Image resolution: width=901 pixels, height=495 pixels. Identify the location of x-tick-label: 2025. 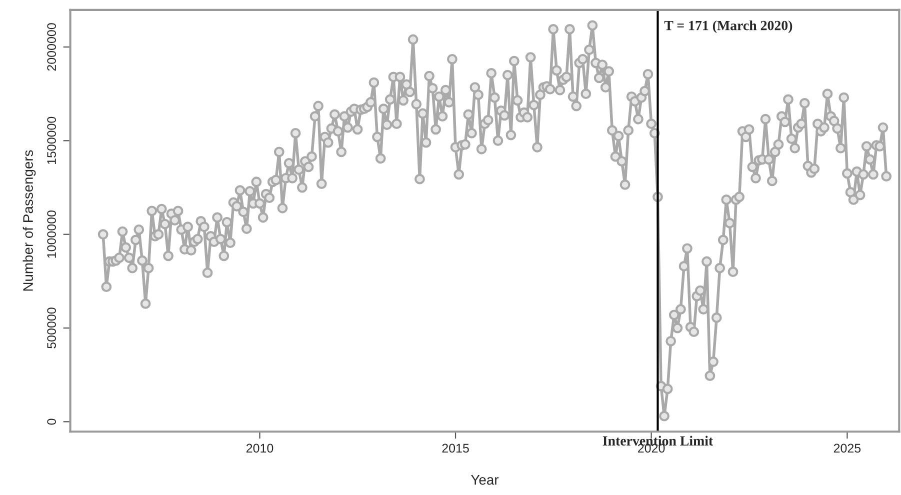
(847, 448).